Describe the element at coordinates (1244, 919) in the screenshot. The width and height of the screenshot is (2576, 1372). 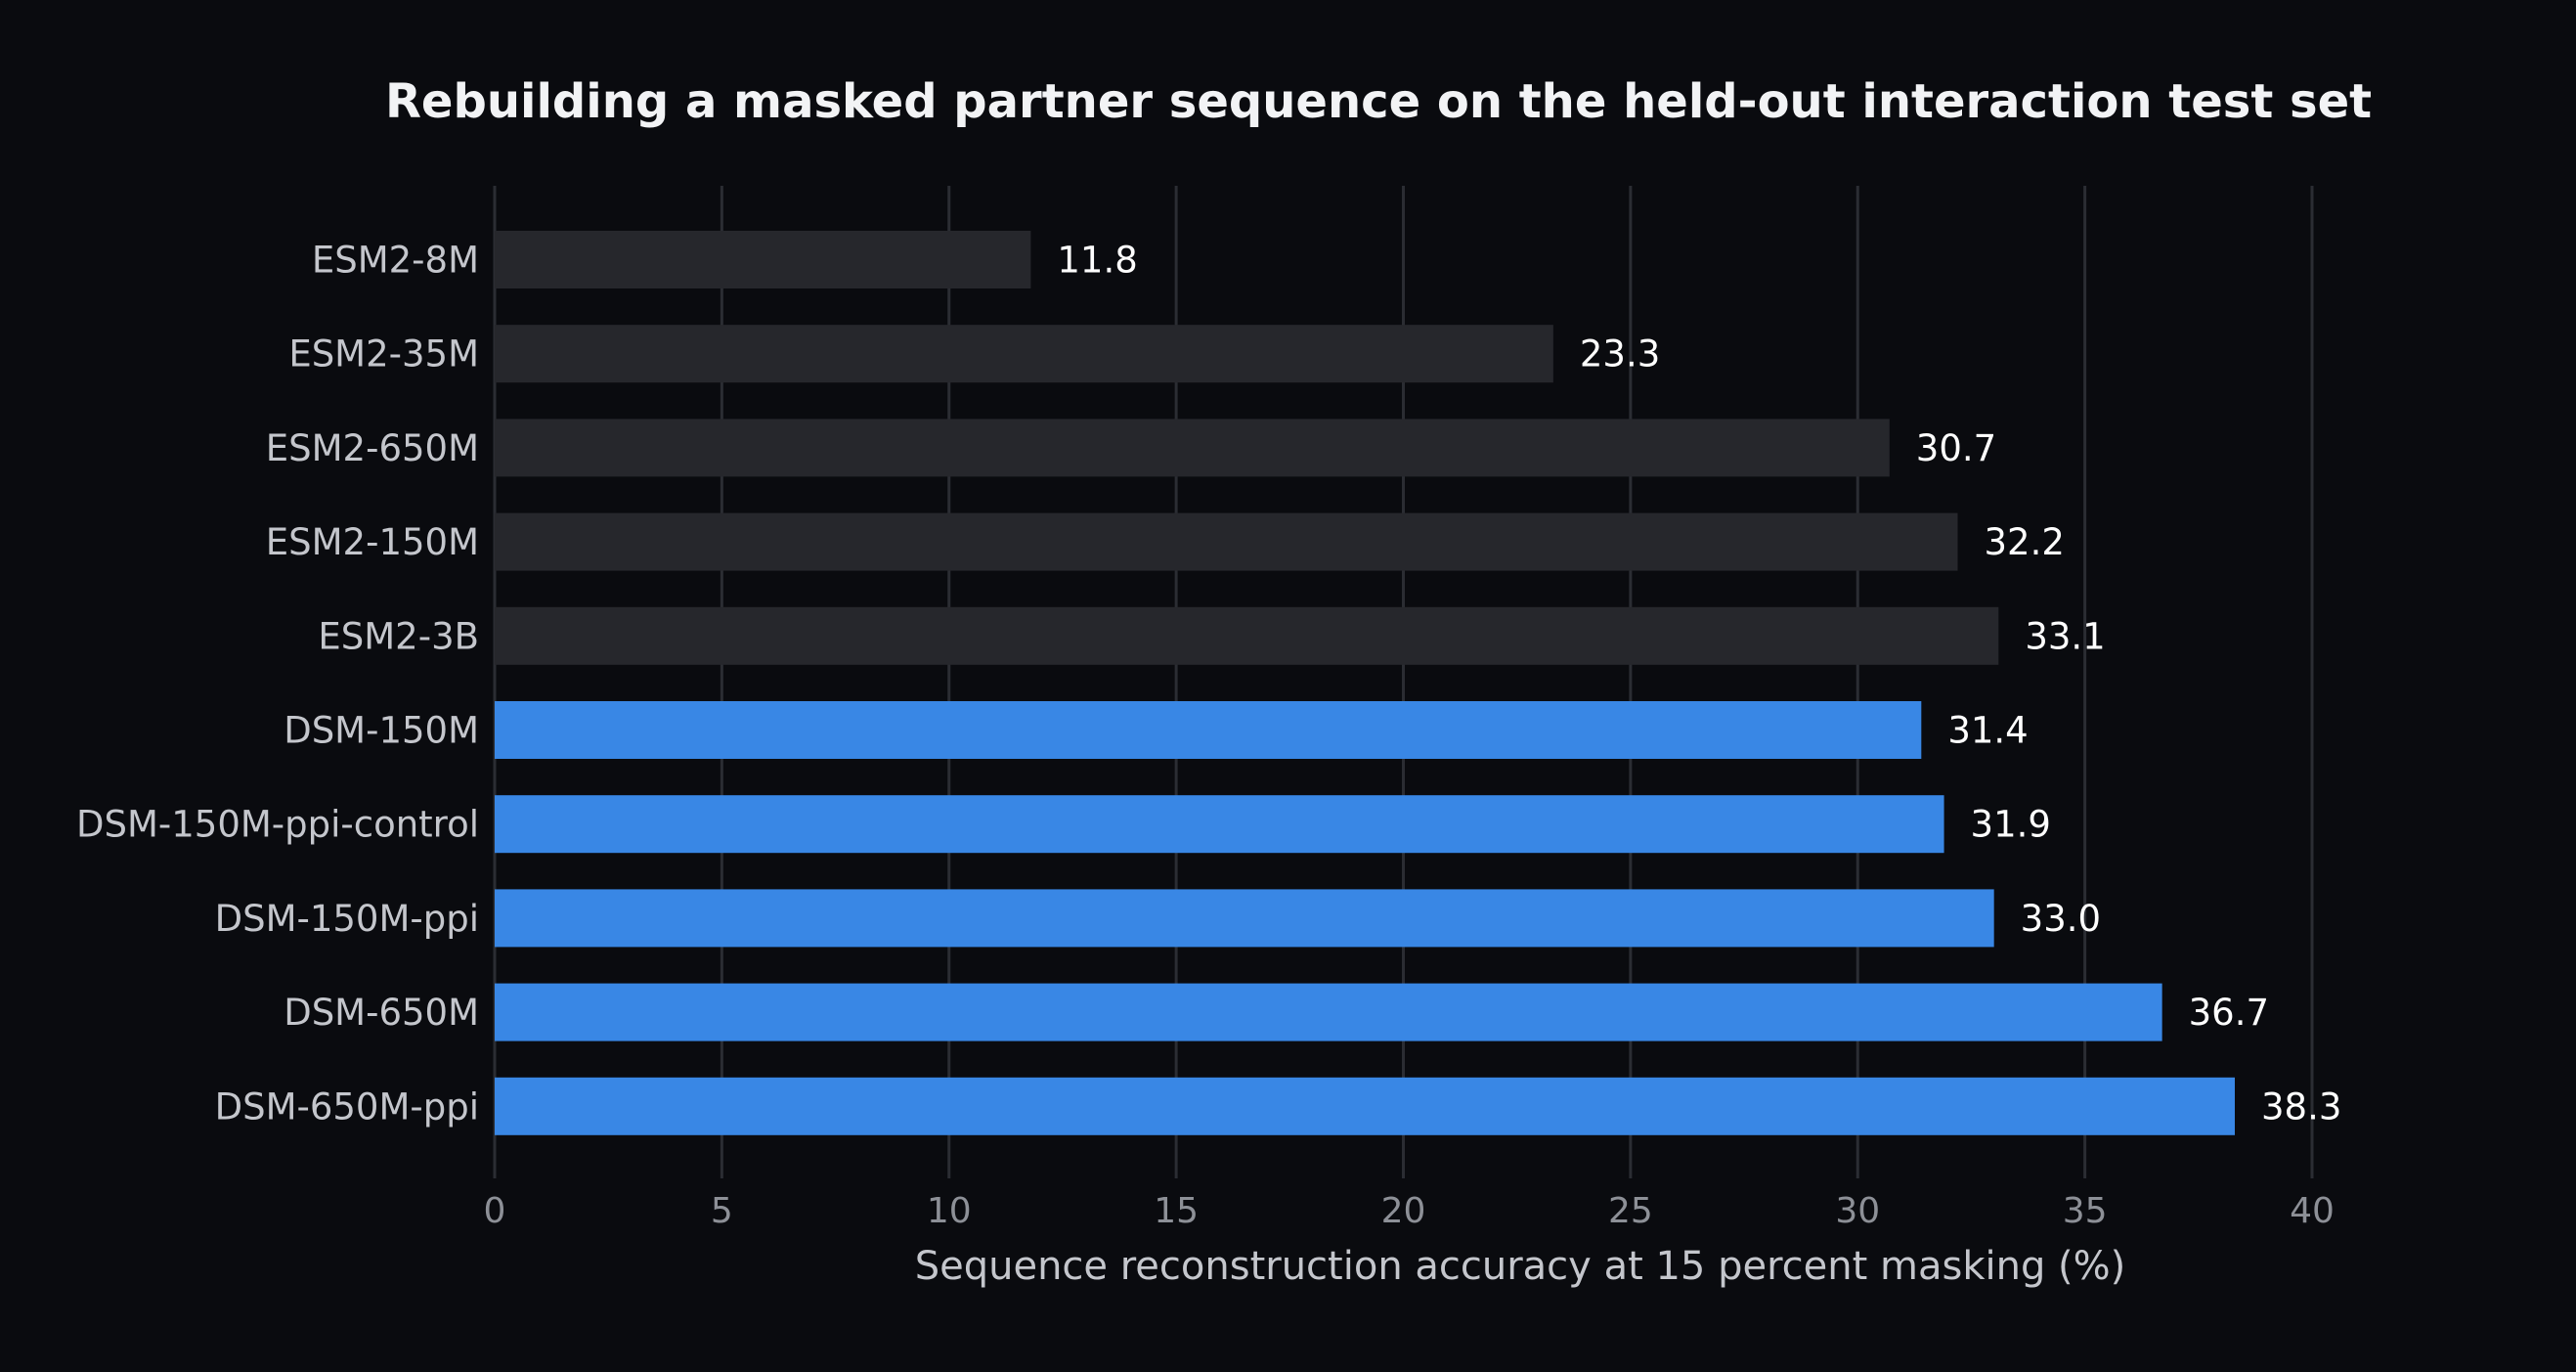
I see `bar-DSM-150M-ppi` at that location.